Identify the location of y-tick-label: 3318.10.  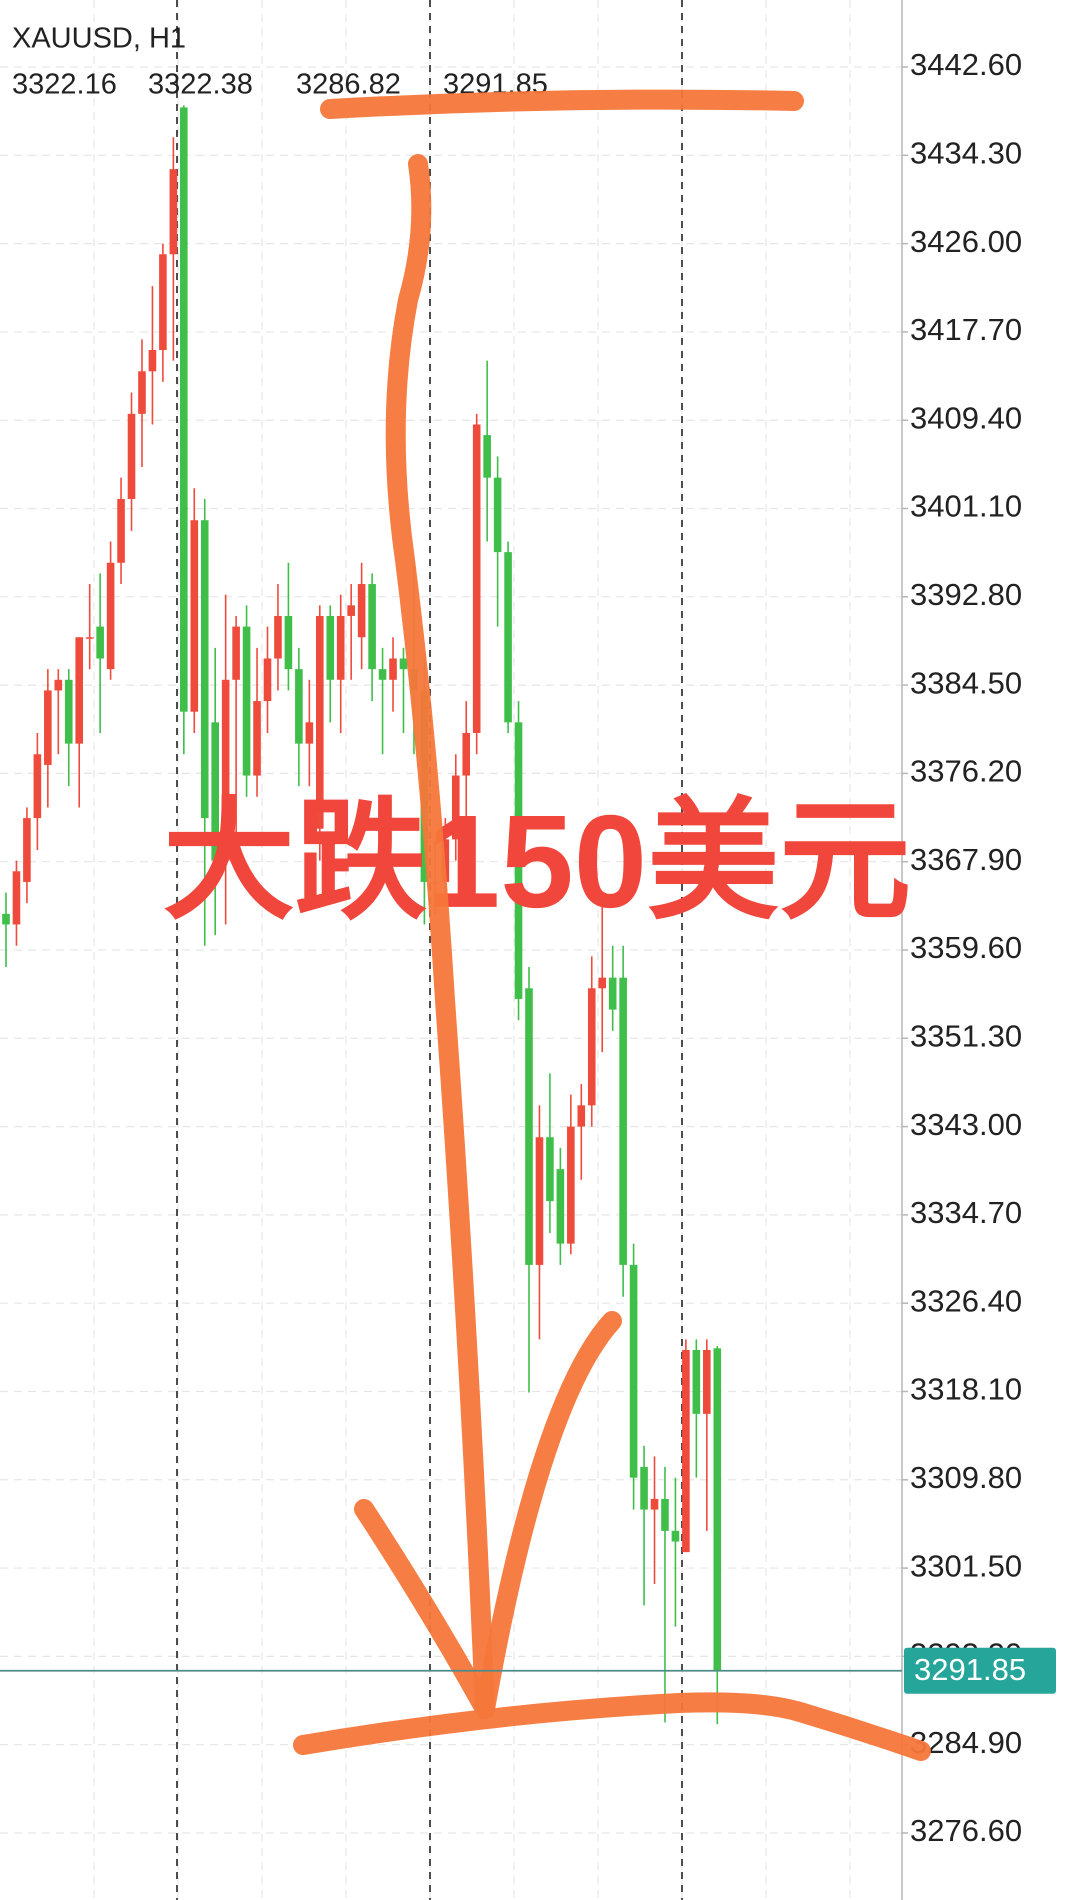
(966, 1389).